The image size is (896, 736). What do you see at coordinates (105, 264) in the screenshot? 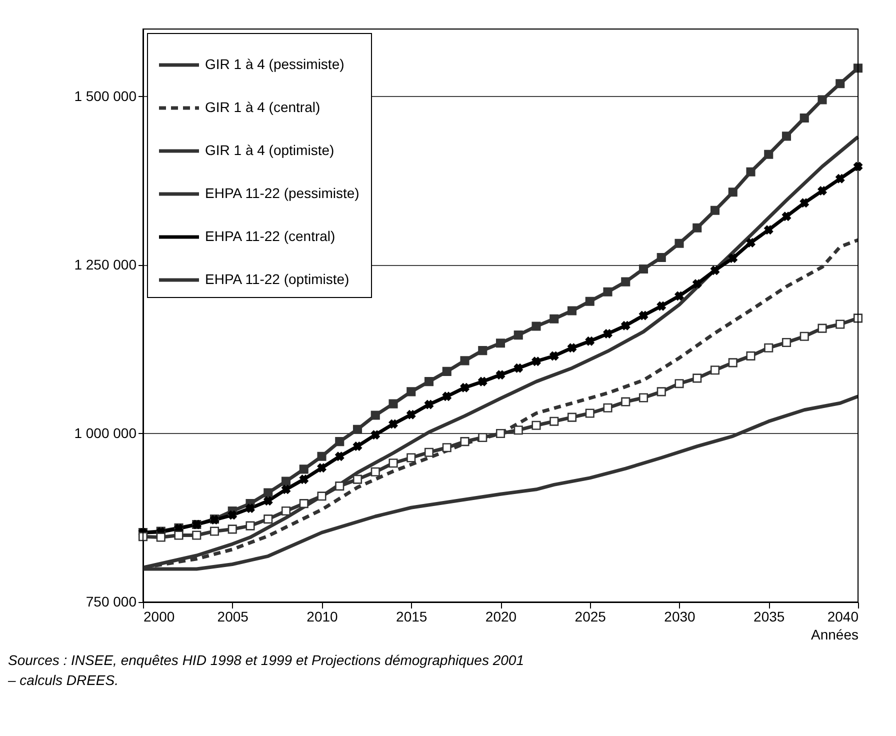
I see `y-tick-label: 1 250 000` at bounding box center [105, 264].